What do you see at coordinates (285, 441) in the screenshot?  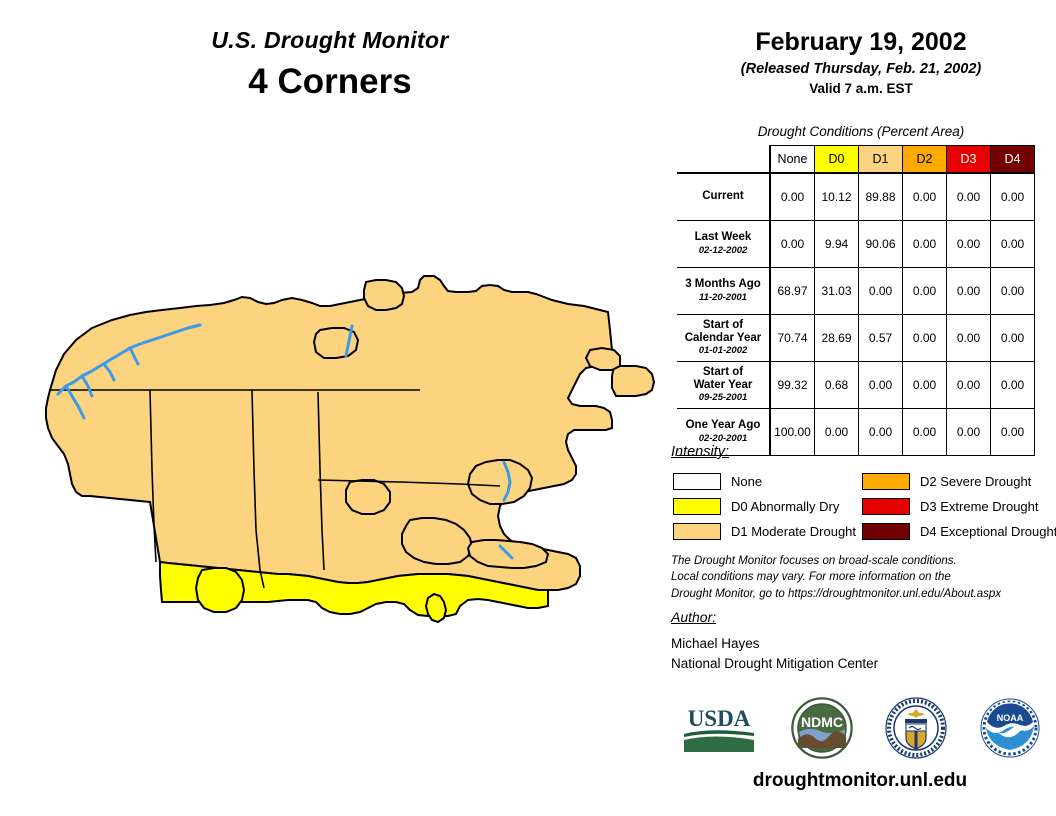 I see `map-river-lines` at bounding box center [285, 441].